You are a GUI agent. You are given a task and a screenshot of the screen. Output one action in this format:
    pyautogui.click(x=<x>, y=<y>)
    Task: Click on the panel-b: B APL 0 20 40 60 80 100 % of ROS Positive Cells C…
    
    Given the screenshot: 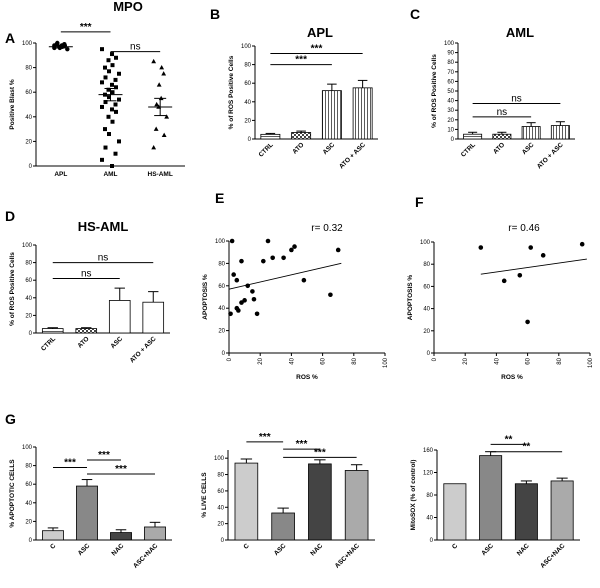 What is the action you would take?
    pyautogui.click(x=294, y=88)
    